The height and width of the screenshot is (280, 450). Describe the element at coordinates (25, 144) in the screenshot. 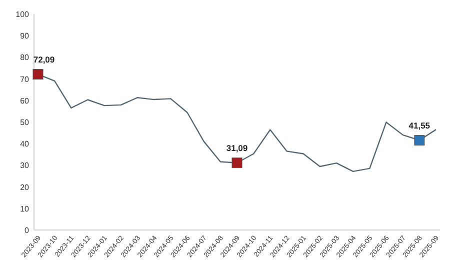

I see `y-tick-label: 40` at that location.